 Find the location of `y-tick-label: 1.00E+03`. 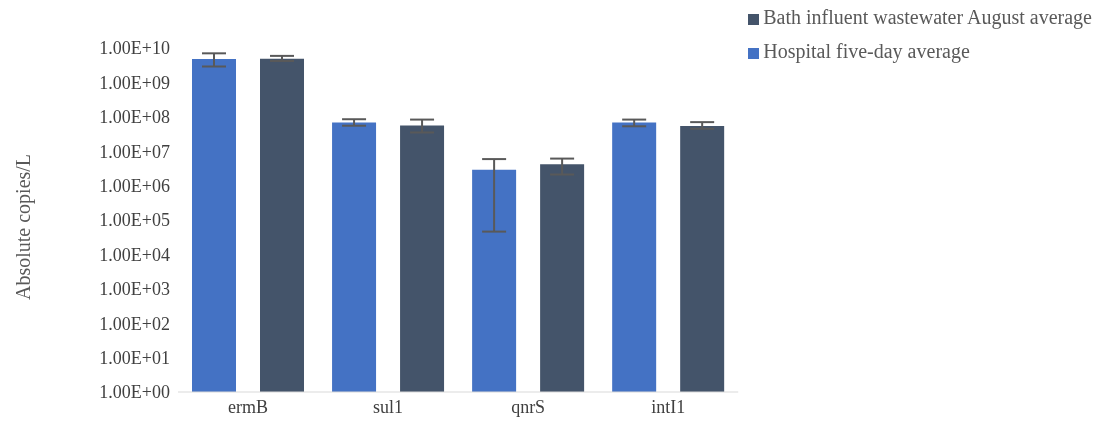

y-tick-label: 1.00E+03 is located at coordinates (134, 289).